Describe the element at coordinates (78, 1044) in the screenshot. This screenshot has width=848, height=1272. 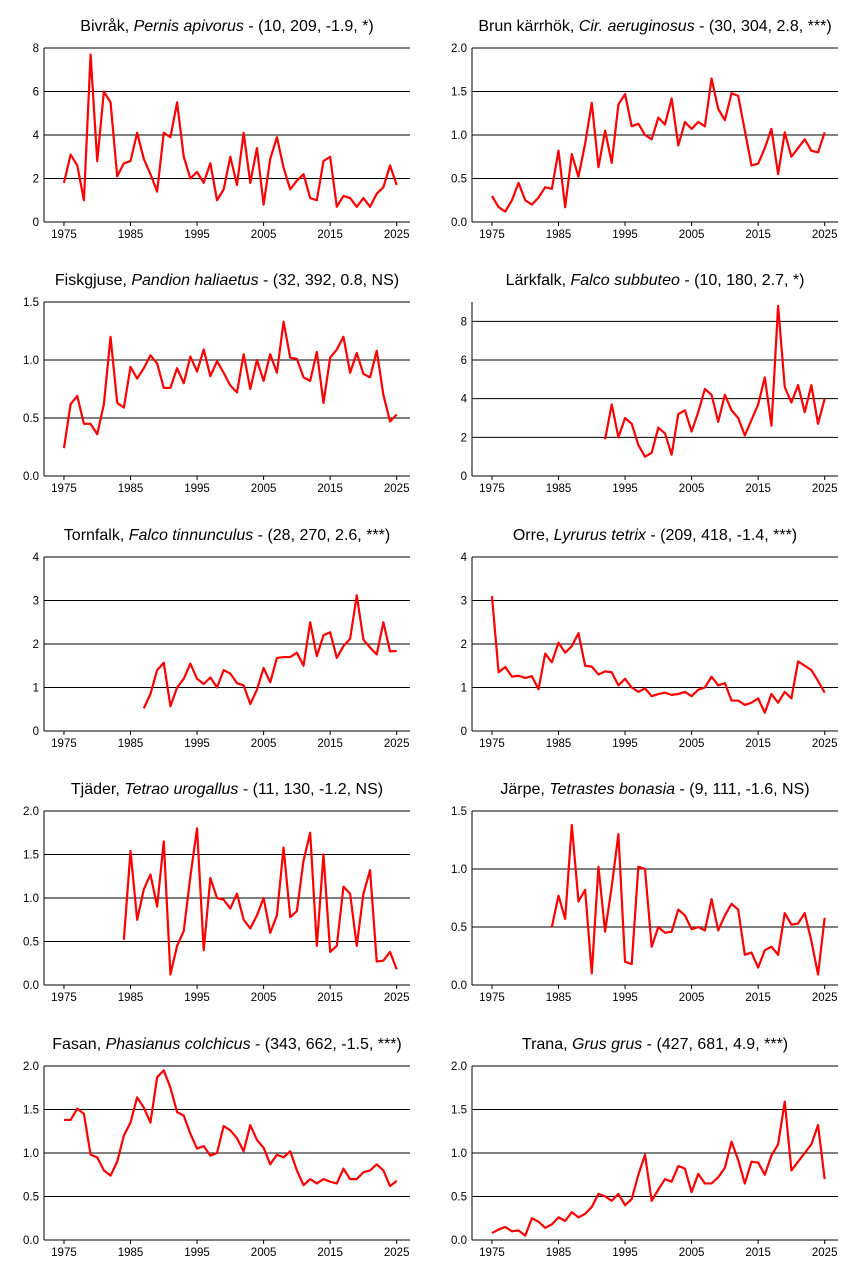
I see `title-common-name: Fasan,` at that location.